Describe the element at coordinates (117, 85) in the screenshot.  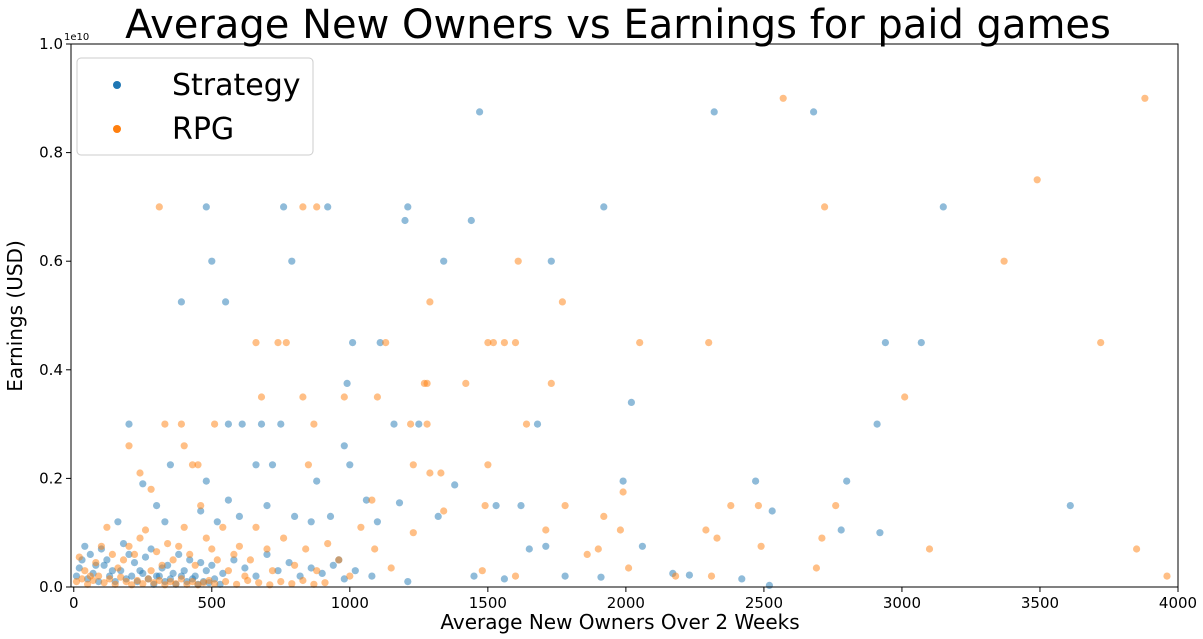
I see `legend-marker-strategy` at that location.